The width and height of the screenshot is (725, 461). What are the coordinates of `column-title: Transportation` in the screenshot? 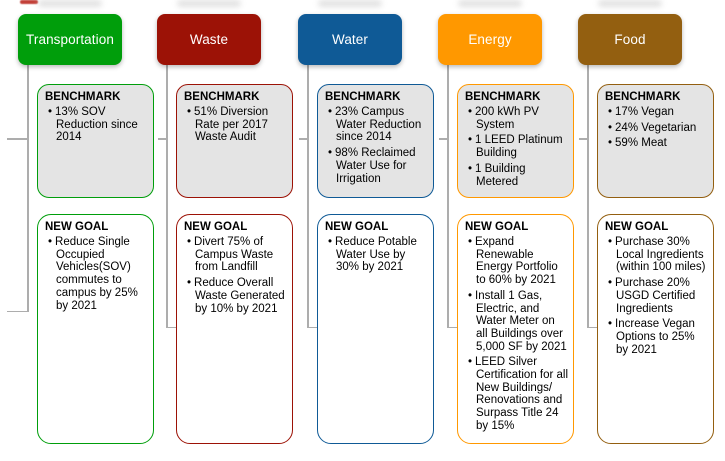 It's located at (70, 39).